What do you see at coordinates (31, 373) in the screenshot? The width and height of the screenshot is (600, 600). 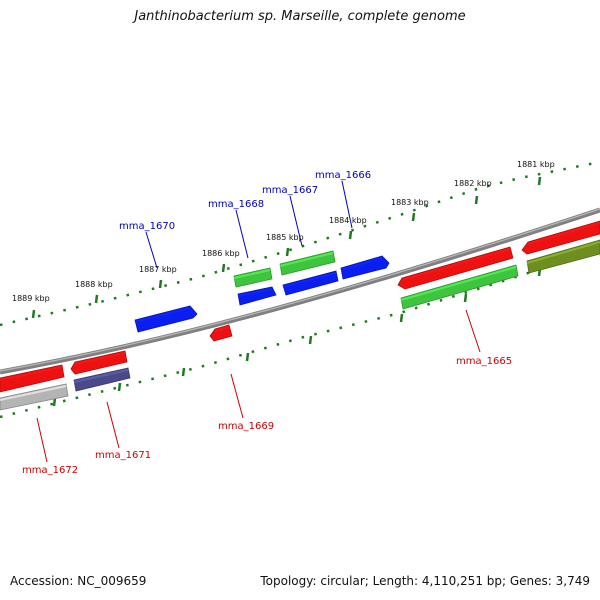 I see `gene-mma-1672a-highlight` at bounding box center [31, 373].